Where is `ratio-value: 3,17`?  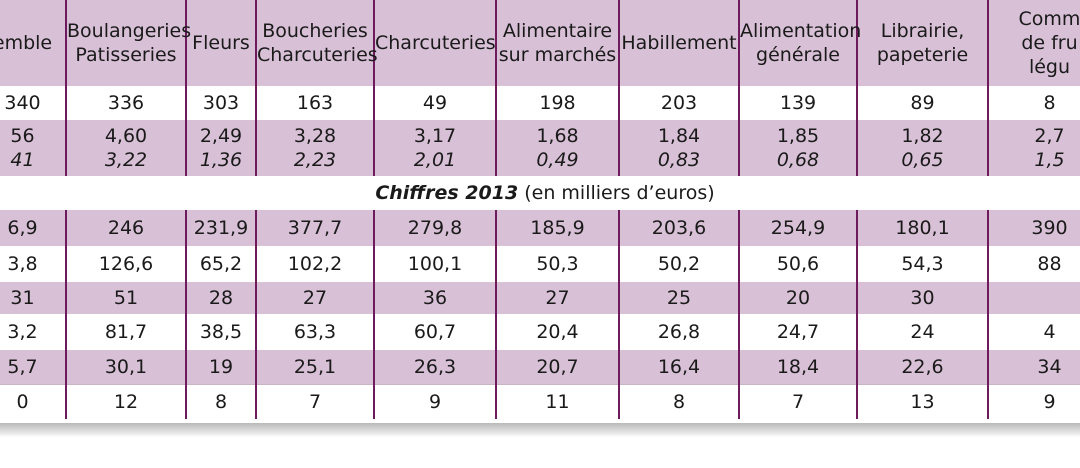
ratio-value: 3,17 is located at coordinates (435, 136).